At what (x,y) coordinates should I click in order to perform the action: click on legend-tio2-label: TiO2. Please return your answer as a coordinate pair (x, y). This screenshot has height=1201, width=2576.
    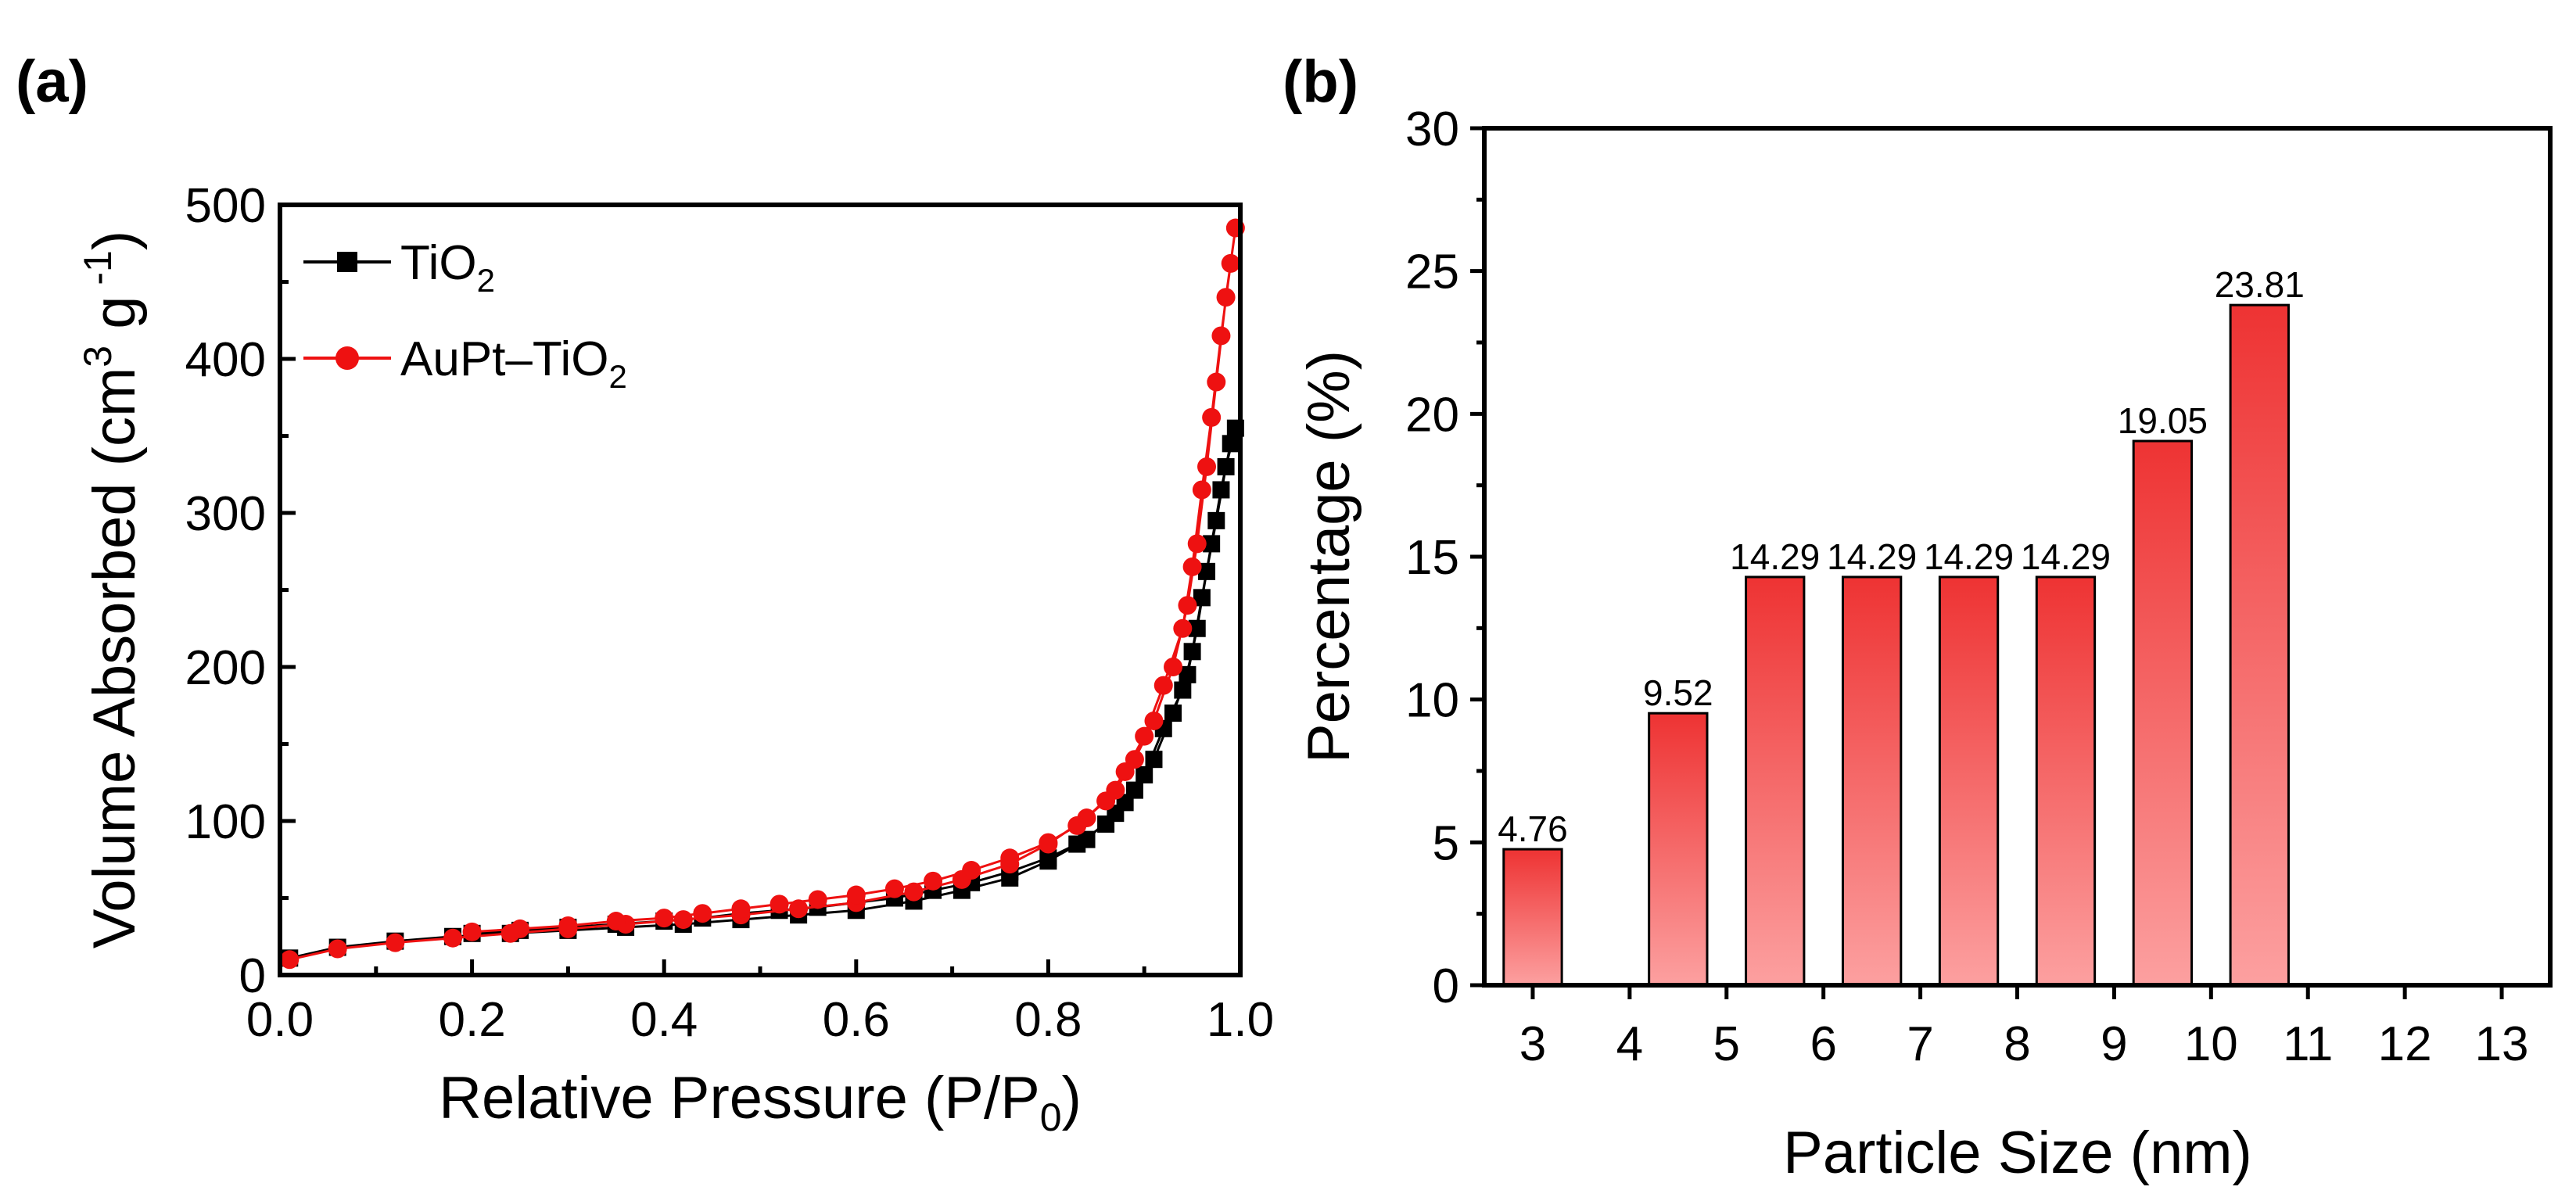
    Looking at the image, I should click on (448, 267).